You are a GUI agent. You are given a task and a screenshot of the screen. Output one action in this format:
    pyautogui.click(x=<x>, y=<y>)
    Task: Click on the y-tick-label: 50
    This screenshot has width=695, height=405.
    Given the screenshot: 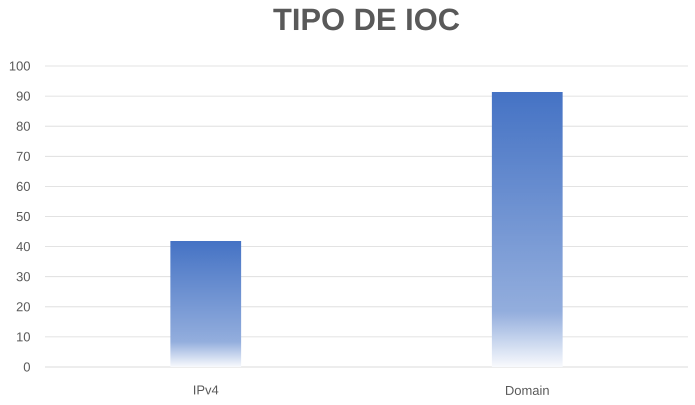 What is the action you would take?
    pyautogui.click(x=23, y=217)
    